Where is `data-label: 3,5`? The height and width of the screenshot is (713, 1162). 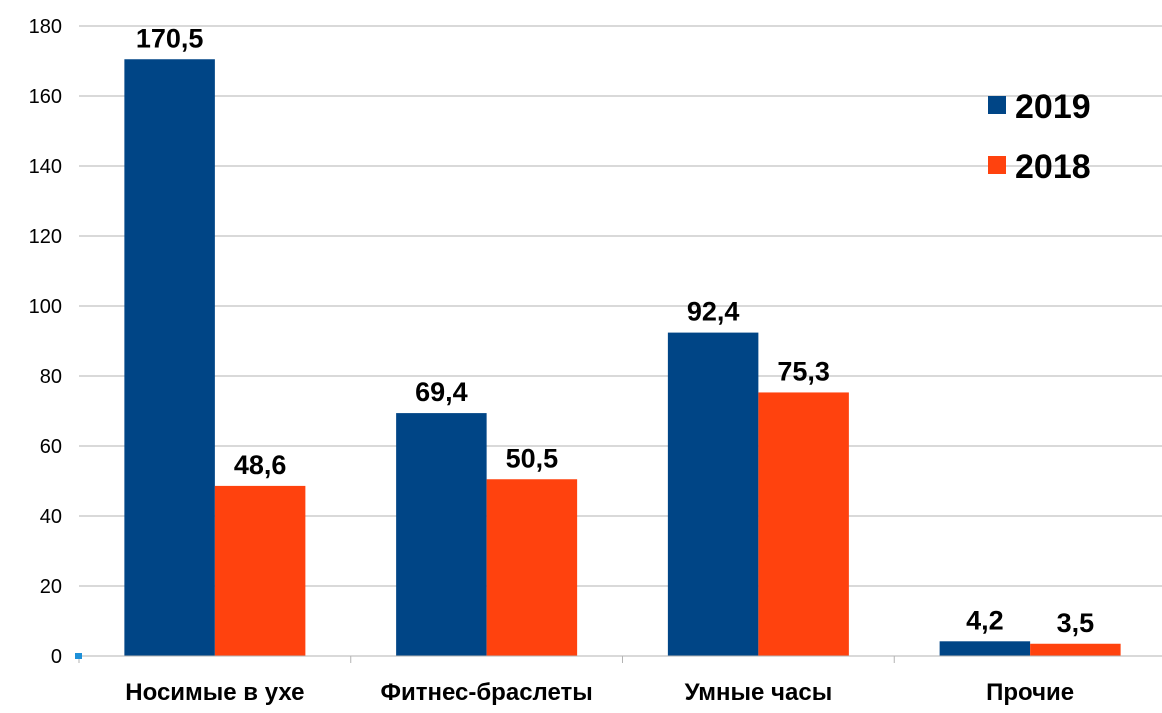
data-label: 3,5 is located at coordinates (1076, 623).